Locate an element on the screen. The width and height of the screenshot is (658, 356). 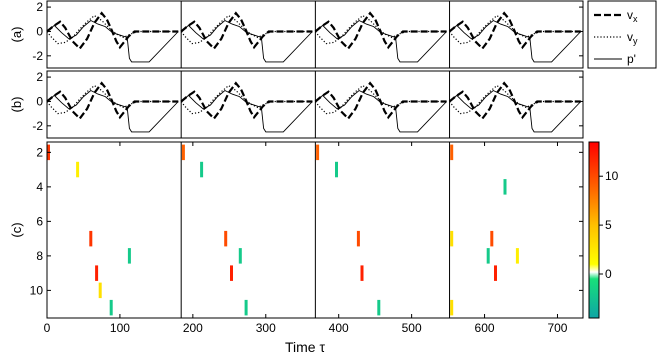
x-tick-label: 700 is located at coordinates (557, 328).